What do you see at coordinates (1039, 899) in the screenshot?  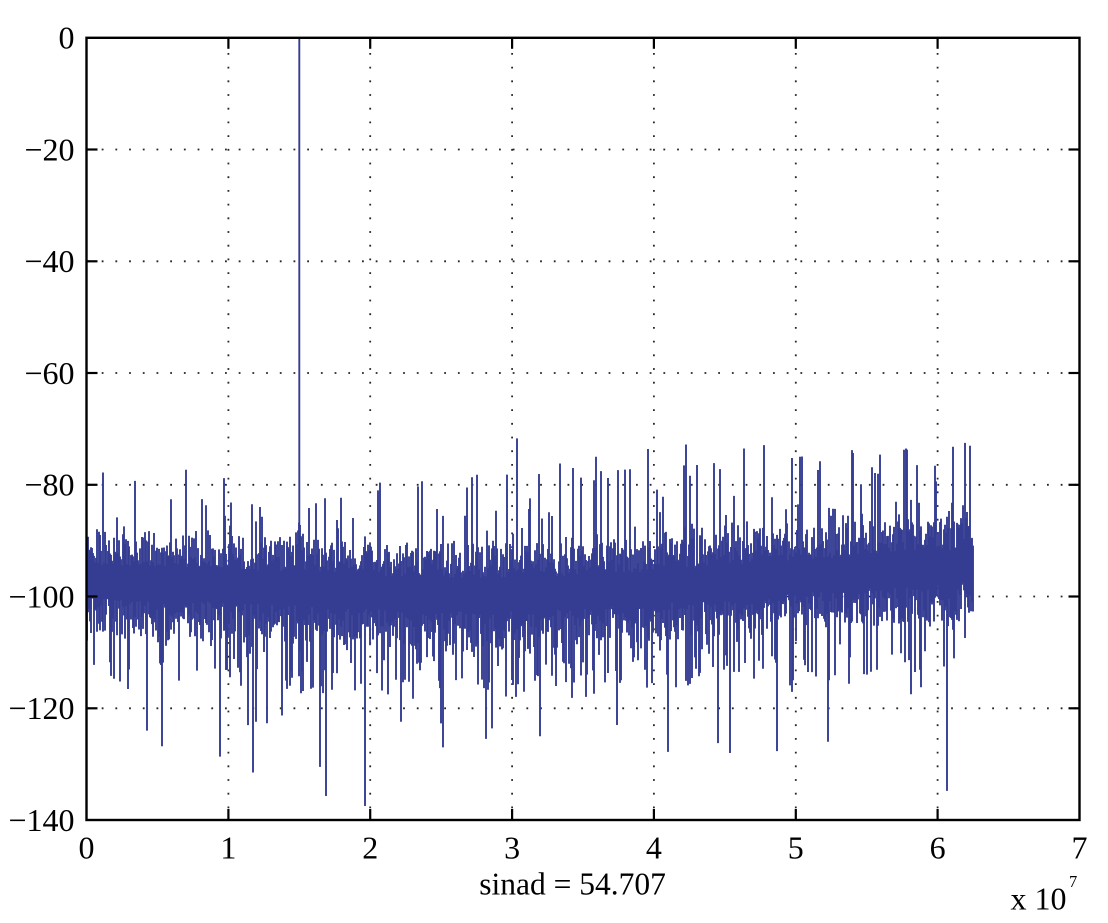 I see `svg-text: x 10` at bounding box center [1039, 899].